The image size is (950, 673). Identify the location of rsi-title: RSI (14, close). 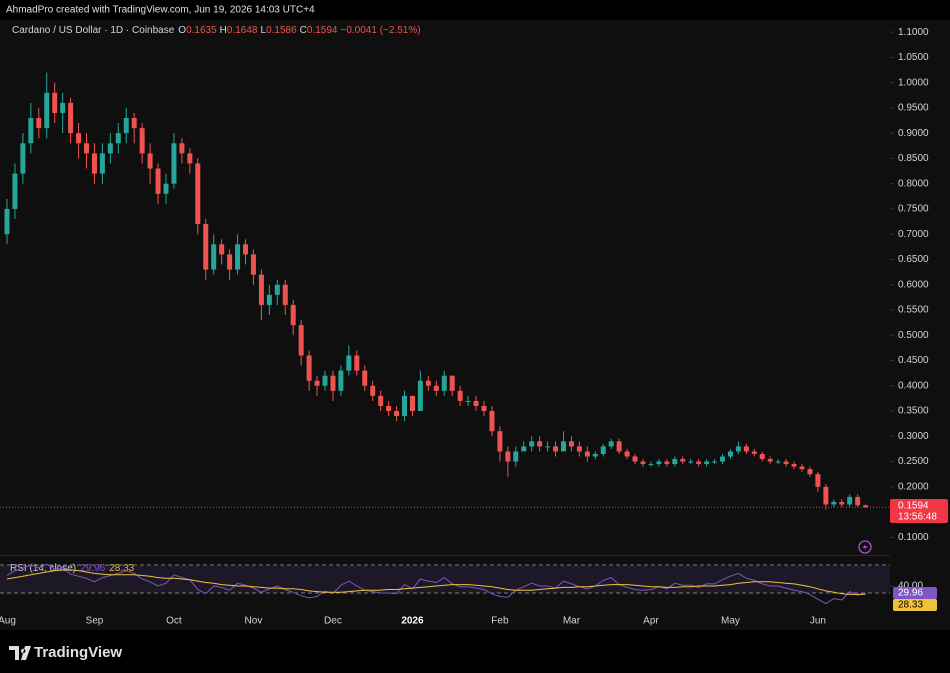
(43, 568).